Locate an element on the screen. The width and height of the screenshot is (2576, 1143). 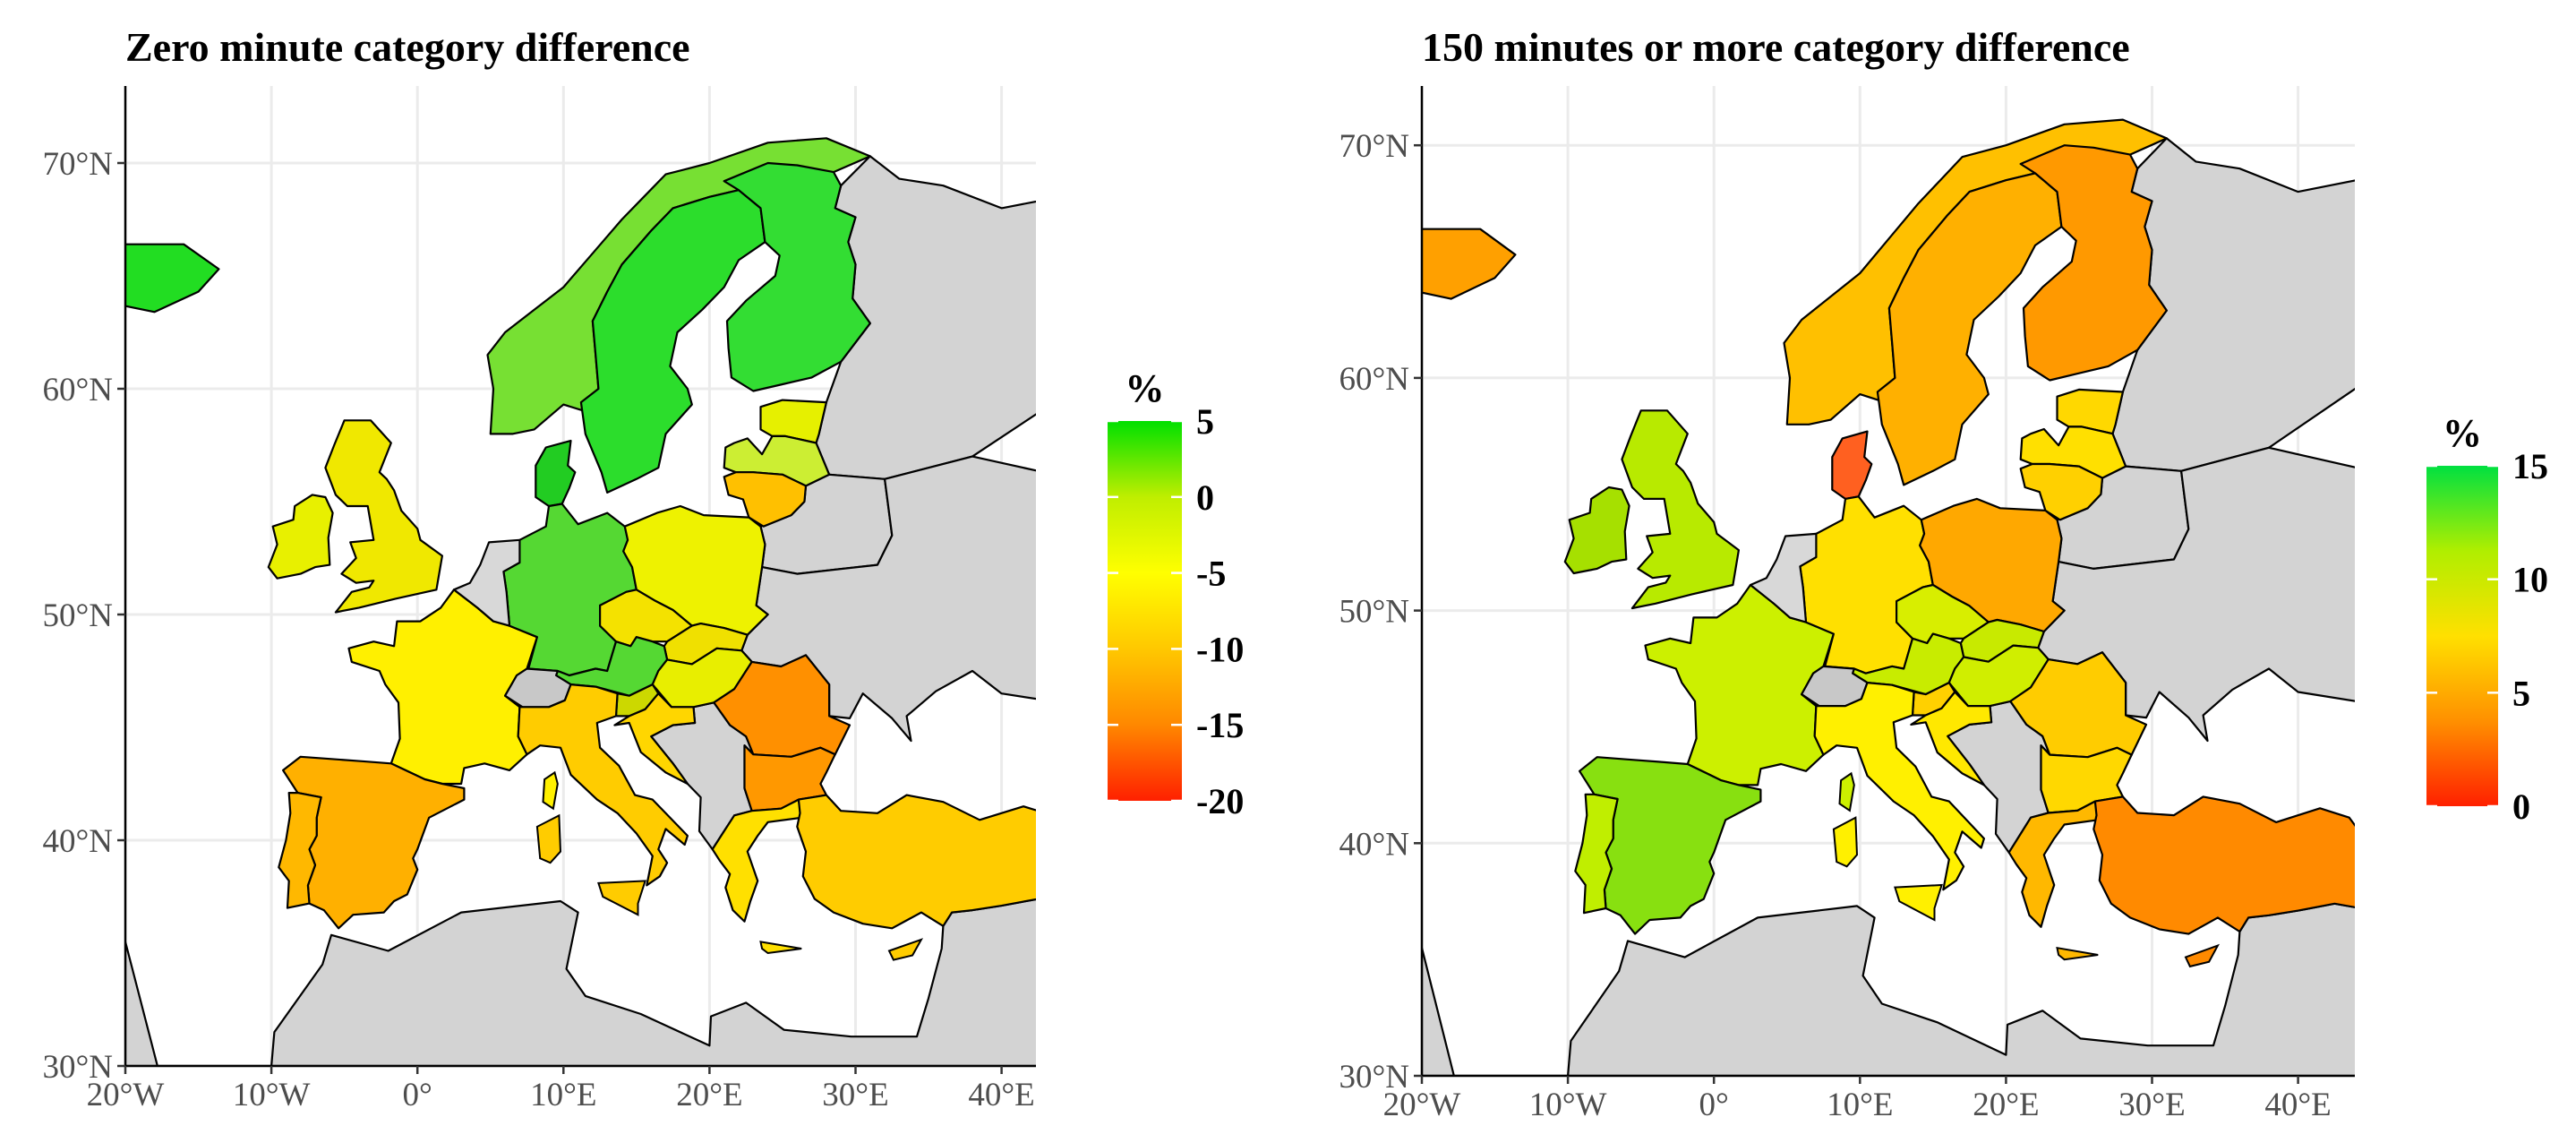
legend-tick-label: -15 is located at coordinates (1220, 725).